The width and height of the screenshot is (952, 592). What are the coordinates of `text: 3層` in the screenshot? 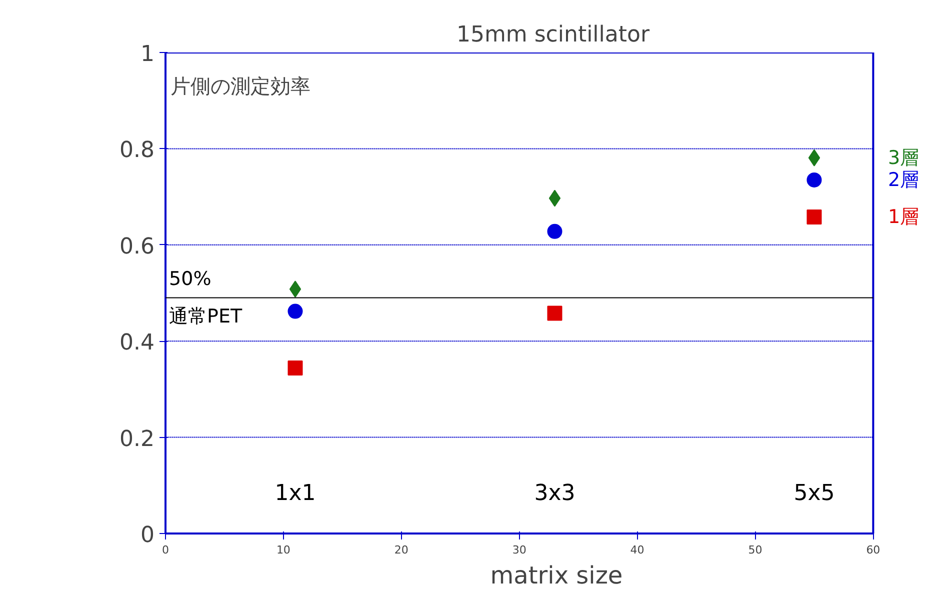 It's located at (904, 157).